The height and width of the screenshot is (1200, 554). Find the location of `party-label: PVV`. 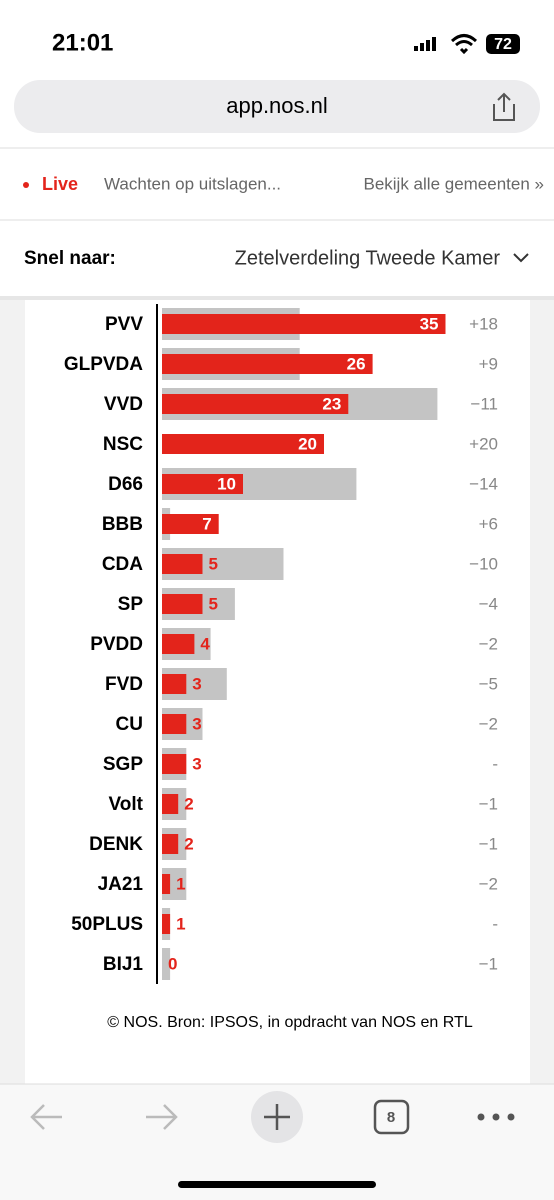

party-label: PVV is located at coordinates (124, 324).